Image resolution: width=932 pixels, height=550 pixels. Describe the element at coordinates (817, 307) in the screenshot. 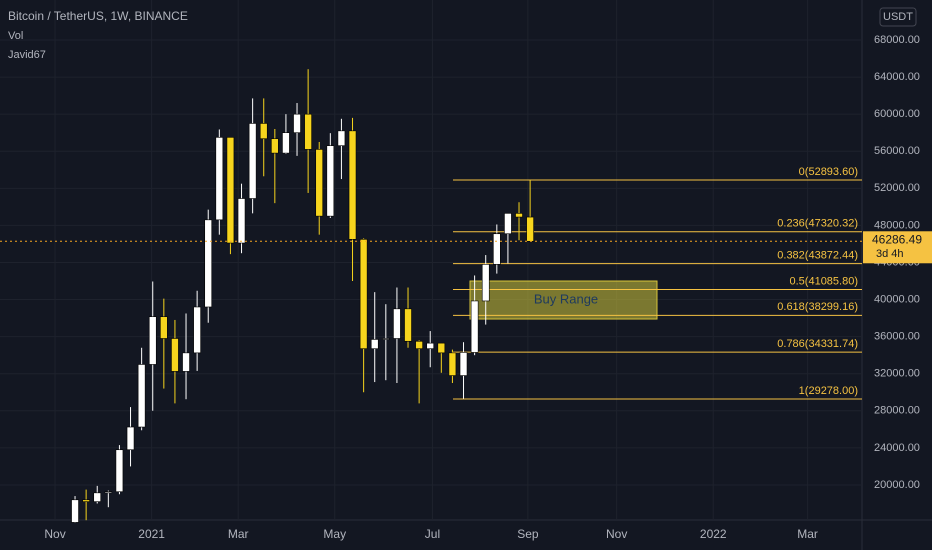

I see `fib-label: 0.618(38299.16)` at that location.